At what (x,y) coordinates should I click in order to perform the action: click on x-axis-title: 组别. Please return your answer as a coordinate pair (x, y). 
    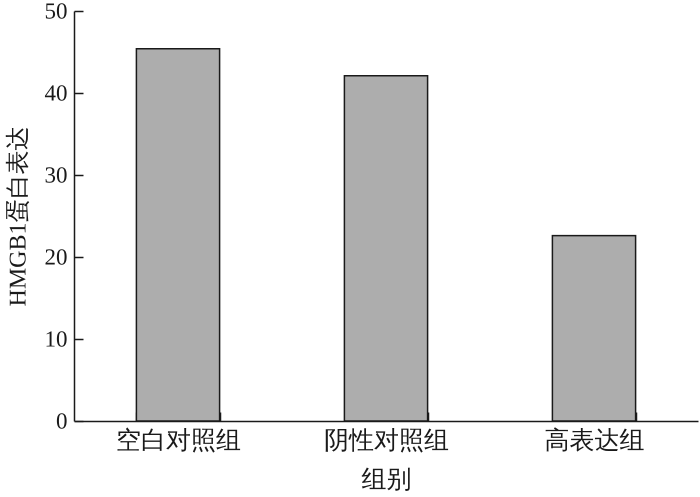
    Looking at the image, I should click on (387, 480).